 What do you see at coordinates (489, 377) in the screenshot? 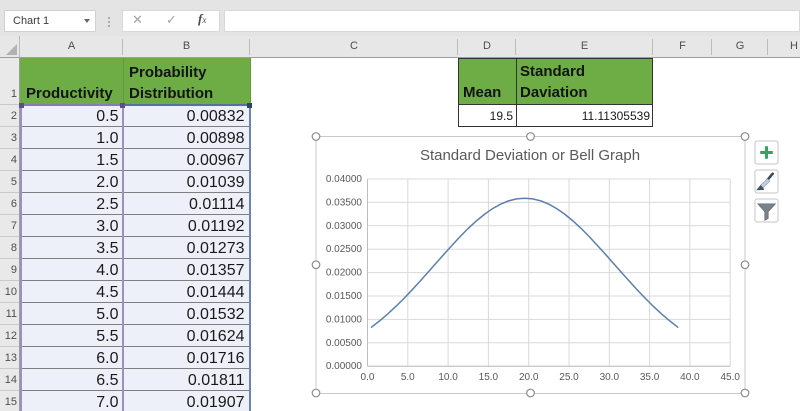
I see `svg-text: 15.0` at bounding box center [489, 377].